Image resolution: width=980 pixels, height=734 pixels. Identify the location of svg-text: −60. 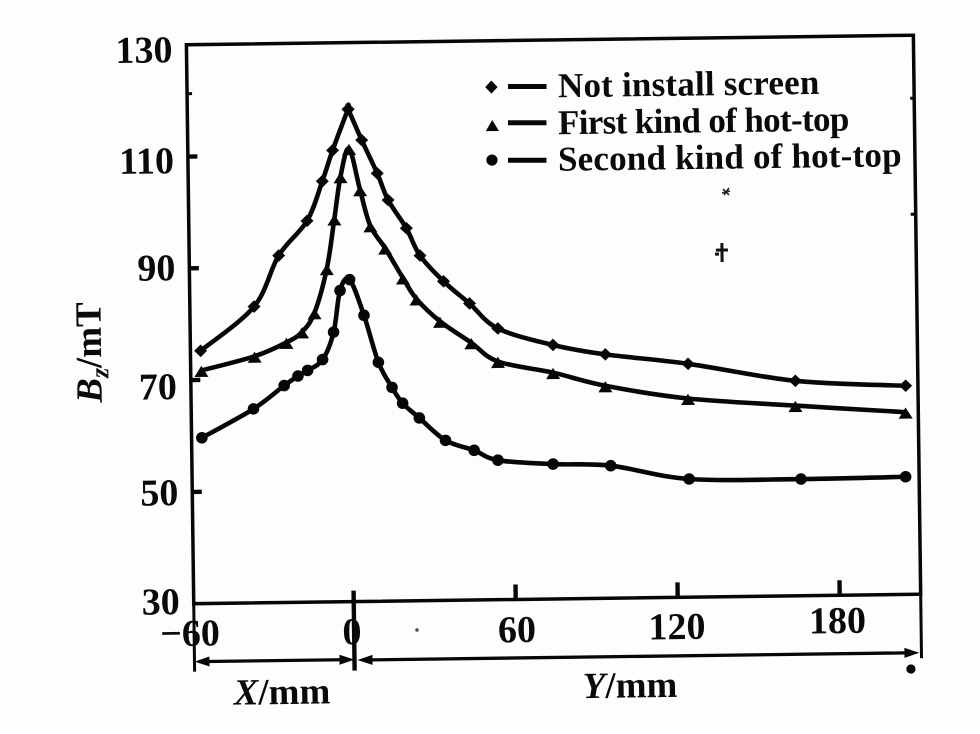
(190, 633).